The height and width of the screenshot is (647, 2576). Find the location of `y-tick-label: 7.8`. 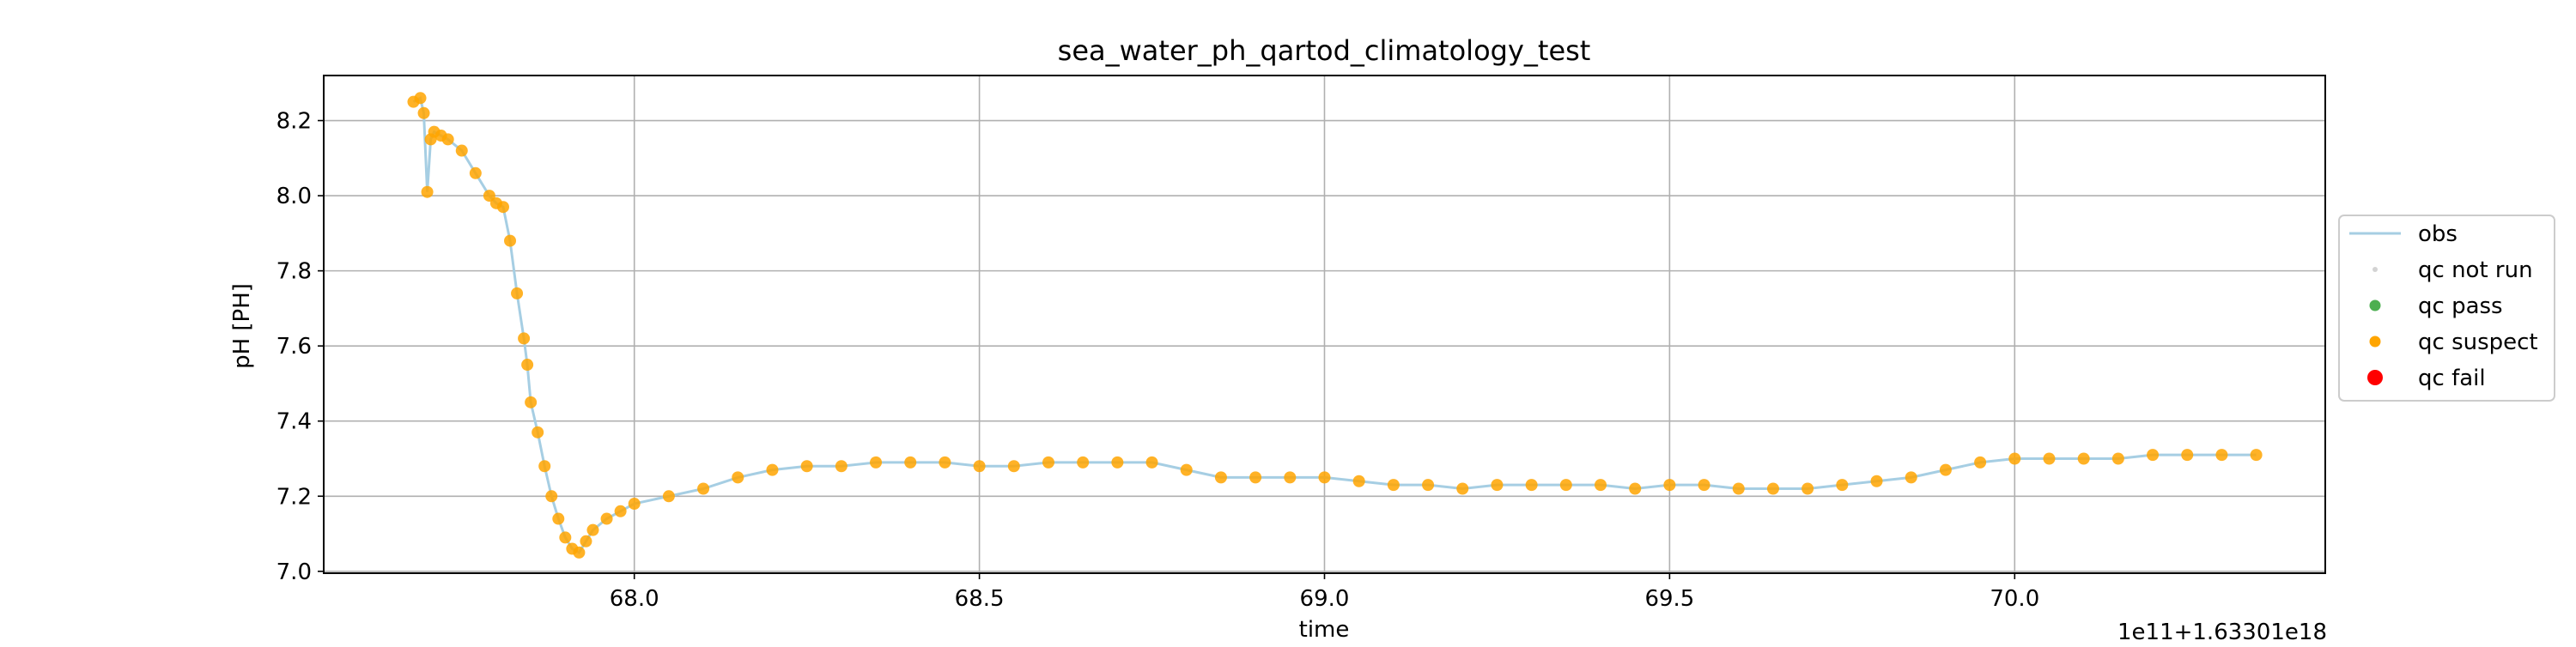

y-tick-label: 7.8 is located at coordinates (294, 272).